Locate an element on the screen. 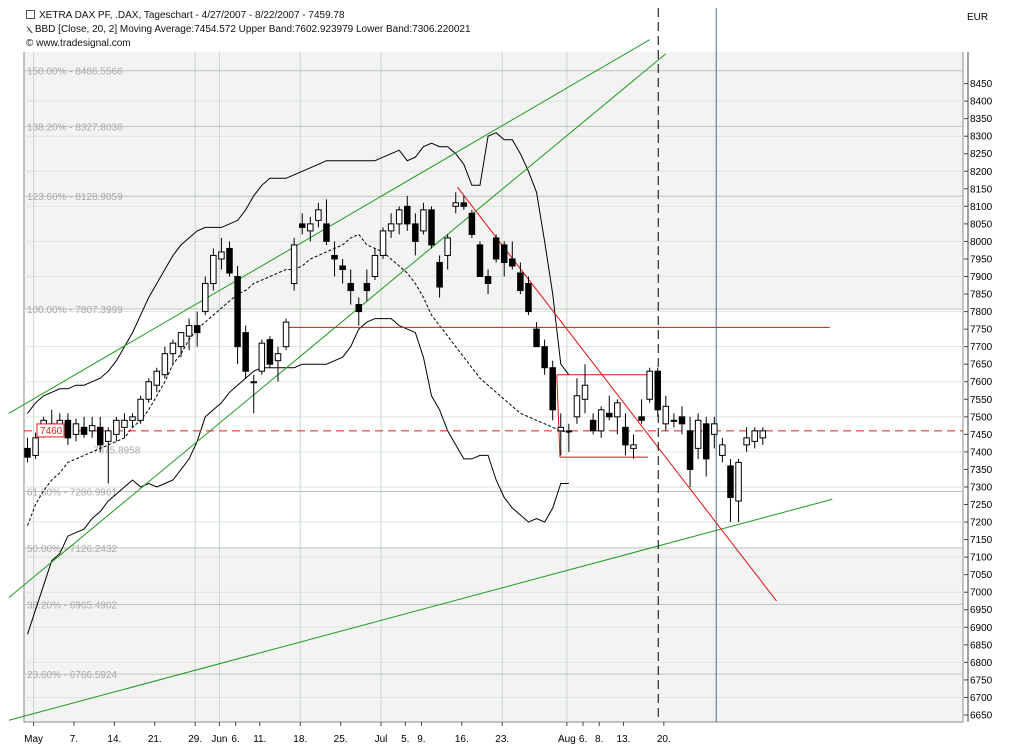 The height and width of the screenshot is (754, 1023). x-tick-label: 20. is located at coordinates (664, 739).